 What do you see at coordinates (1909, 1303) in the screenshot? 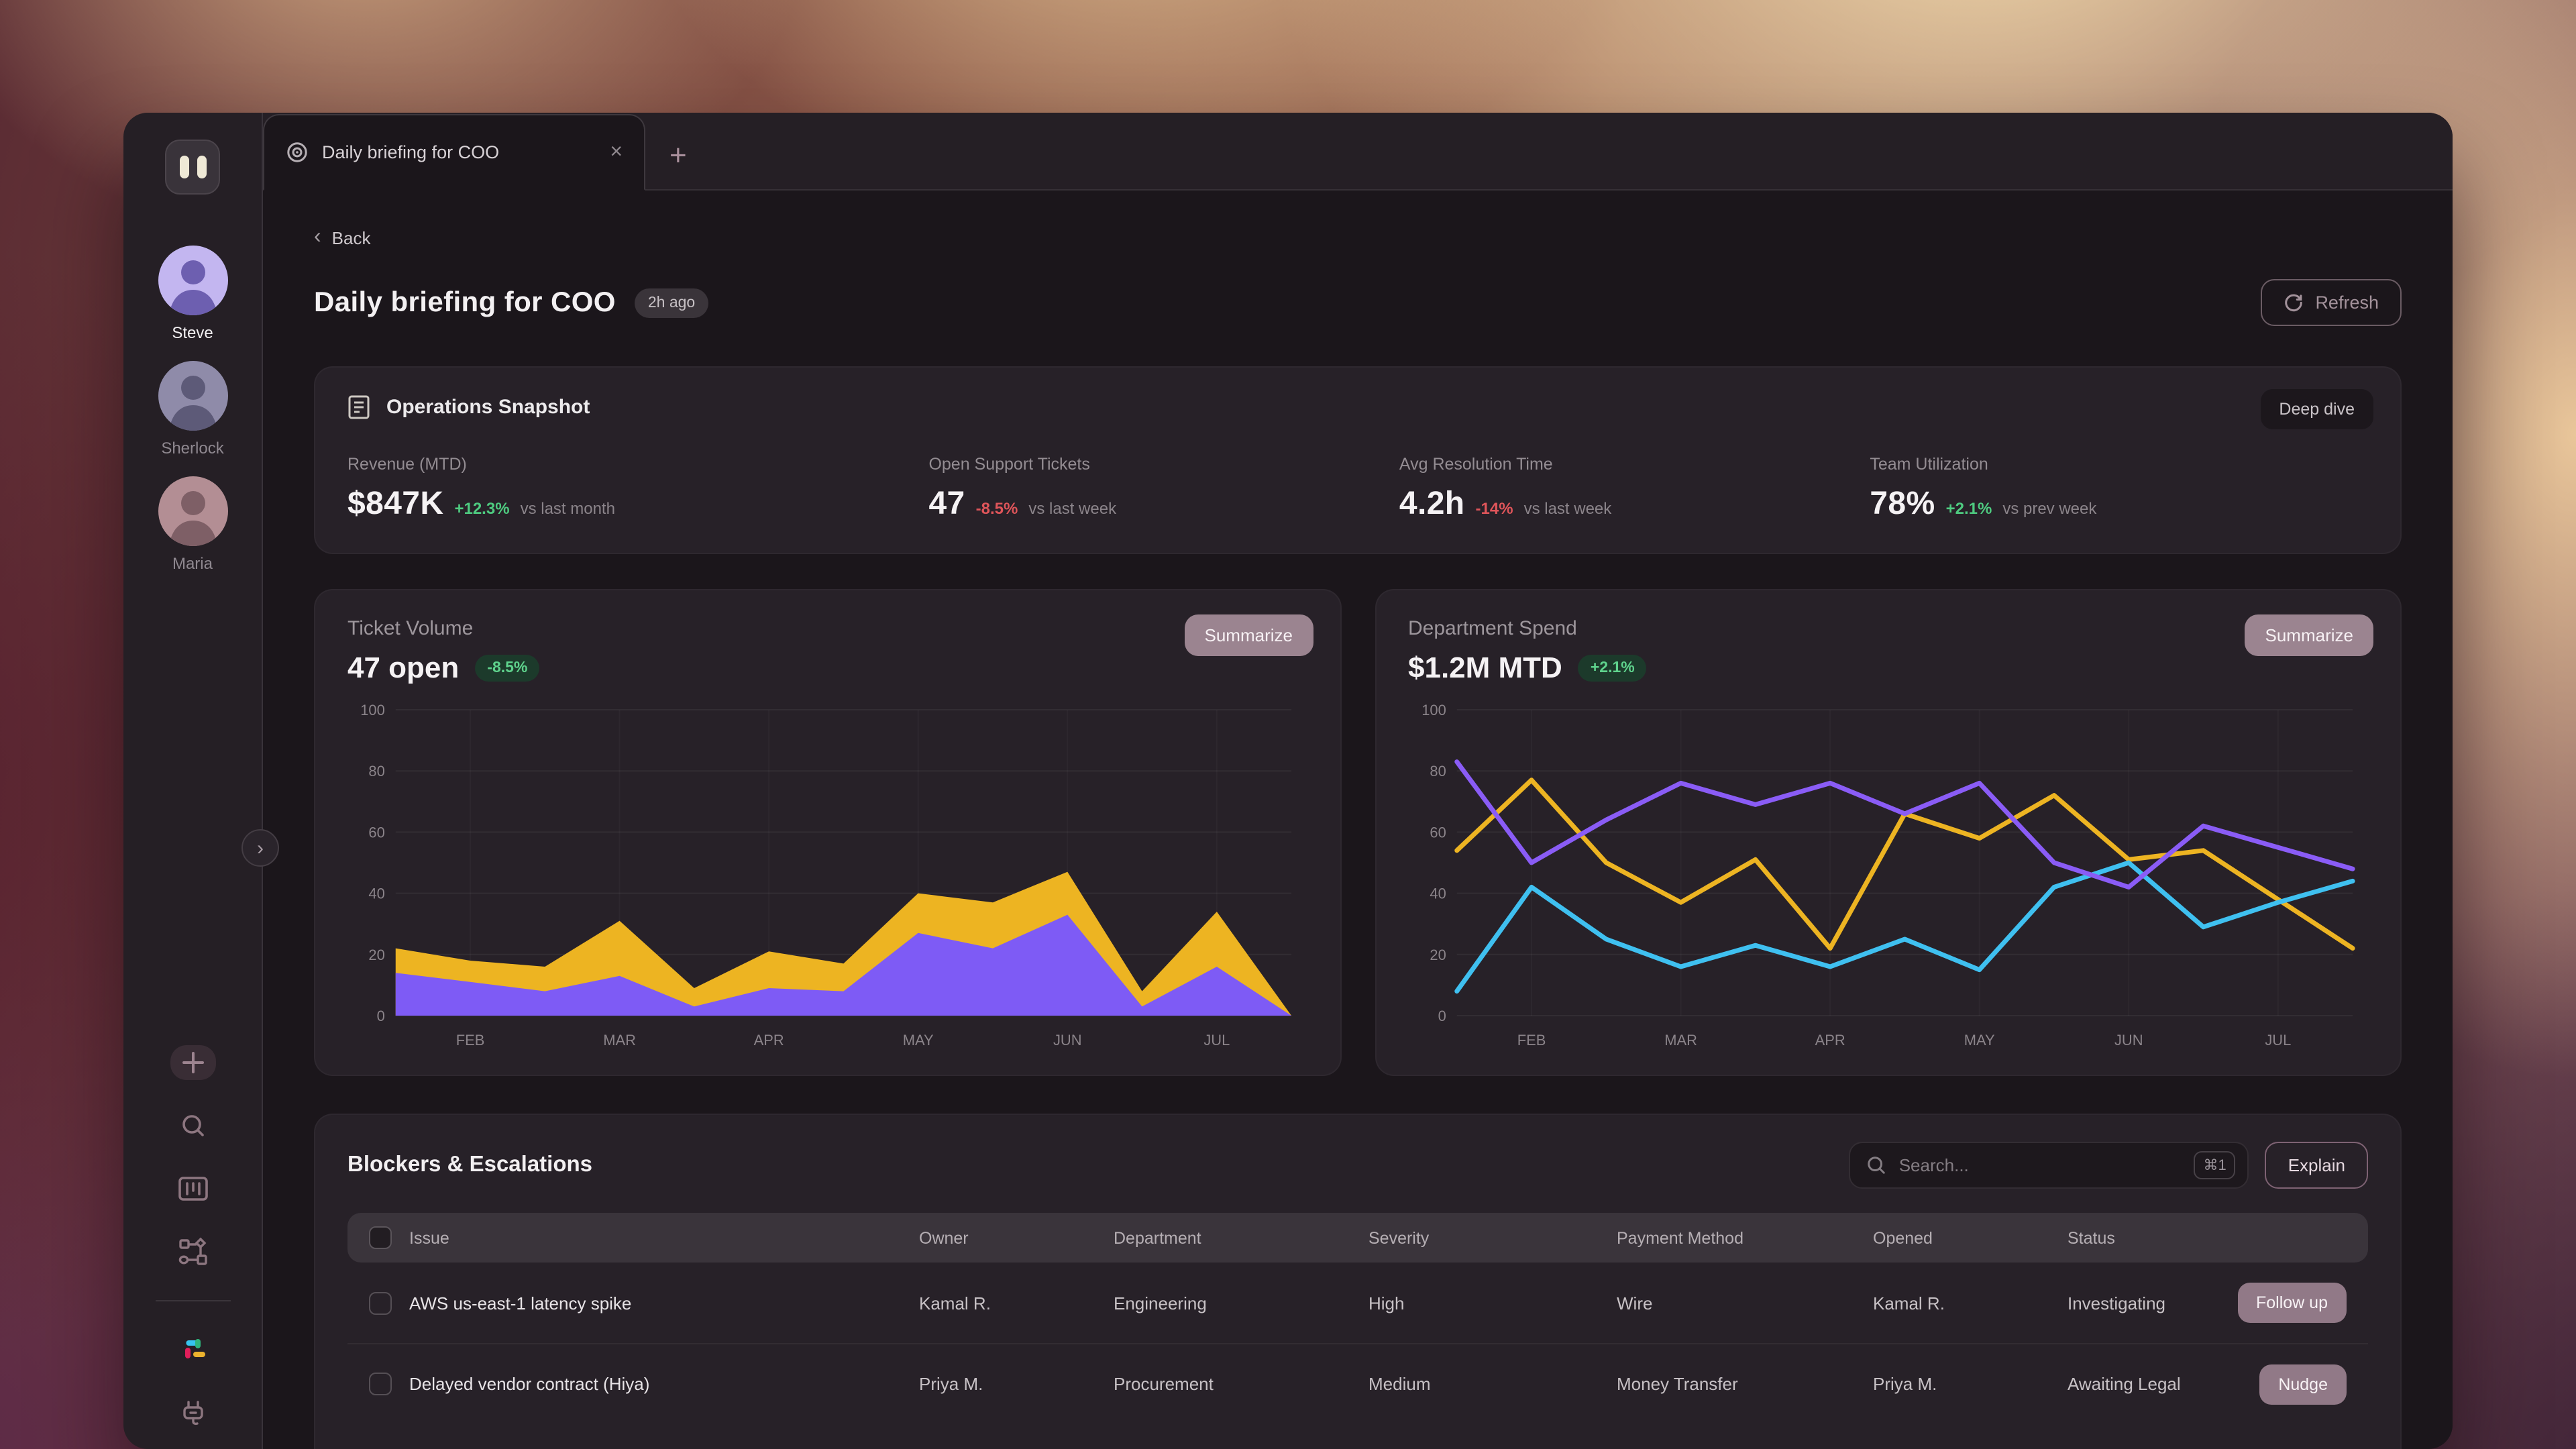
I see `cell-opened: Kamal R.` at bounding box center [1909, 1303].